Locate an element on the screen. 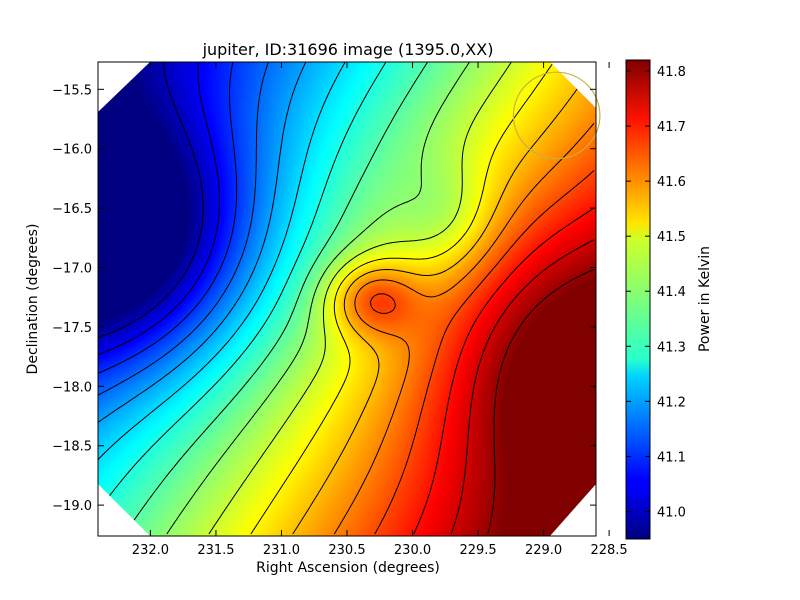  beam-circle is located at coordinates (556, 115).